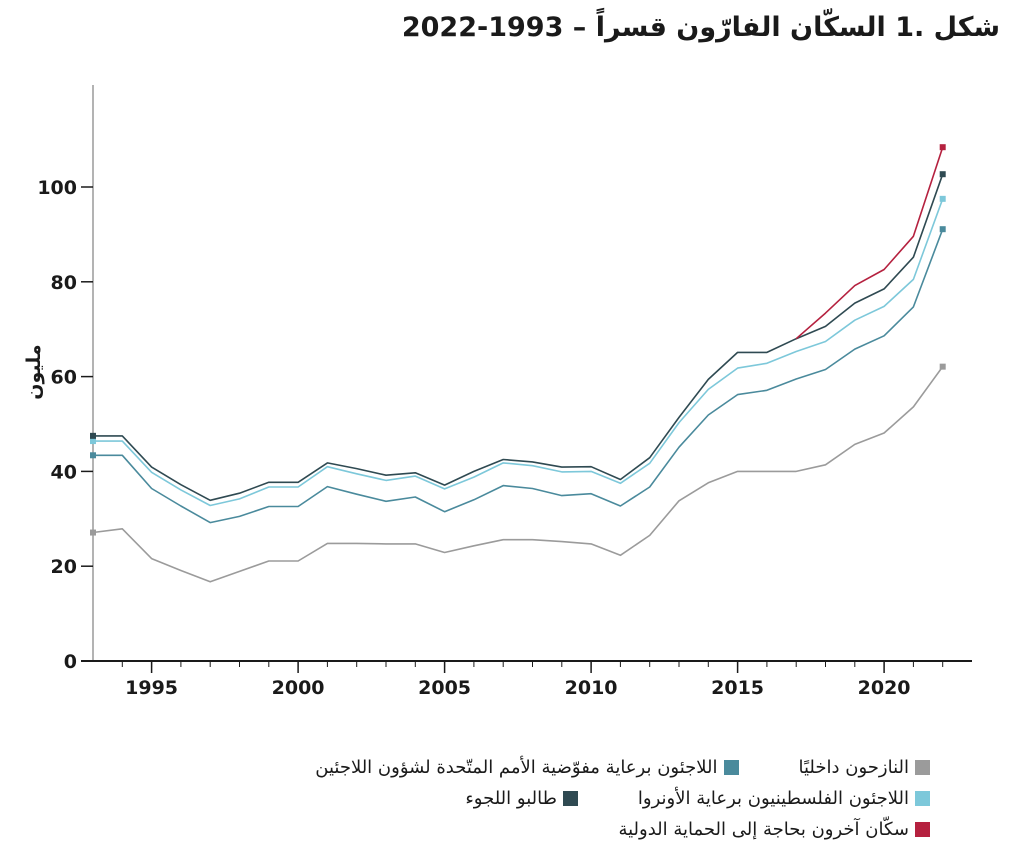 This screenshot has height=862, width=1018. I want to click on legend-row: سكّان آخرون بحاجة إلى الحماية الدولية, so click(500, 829).